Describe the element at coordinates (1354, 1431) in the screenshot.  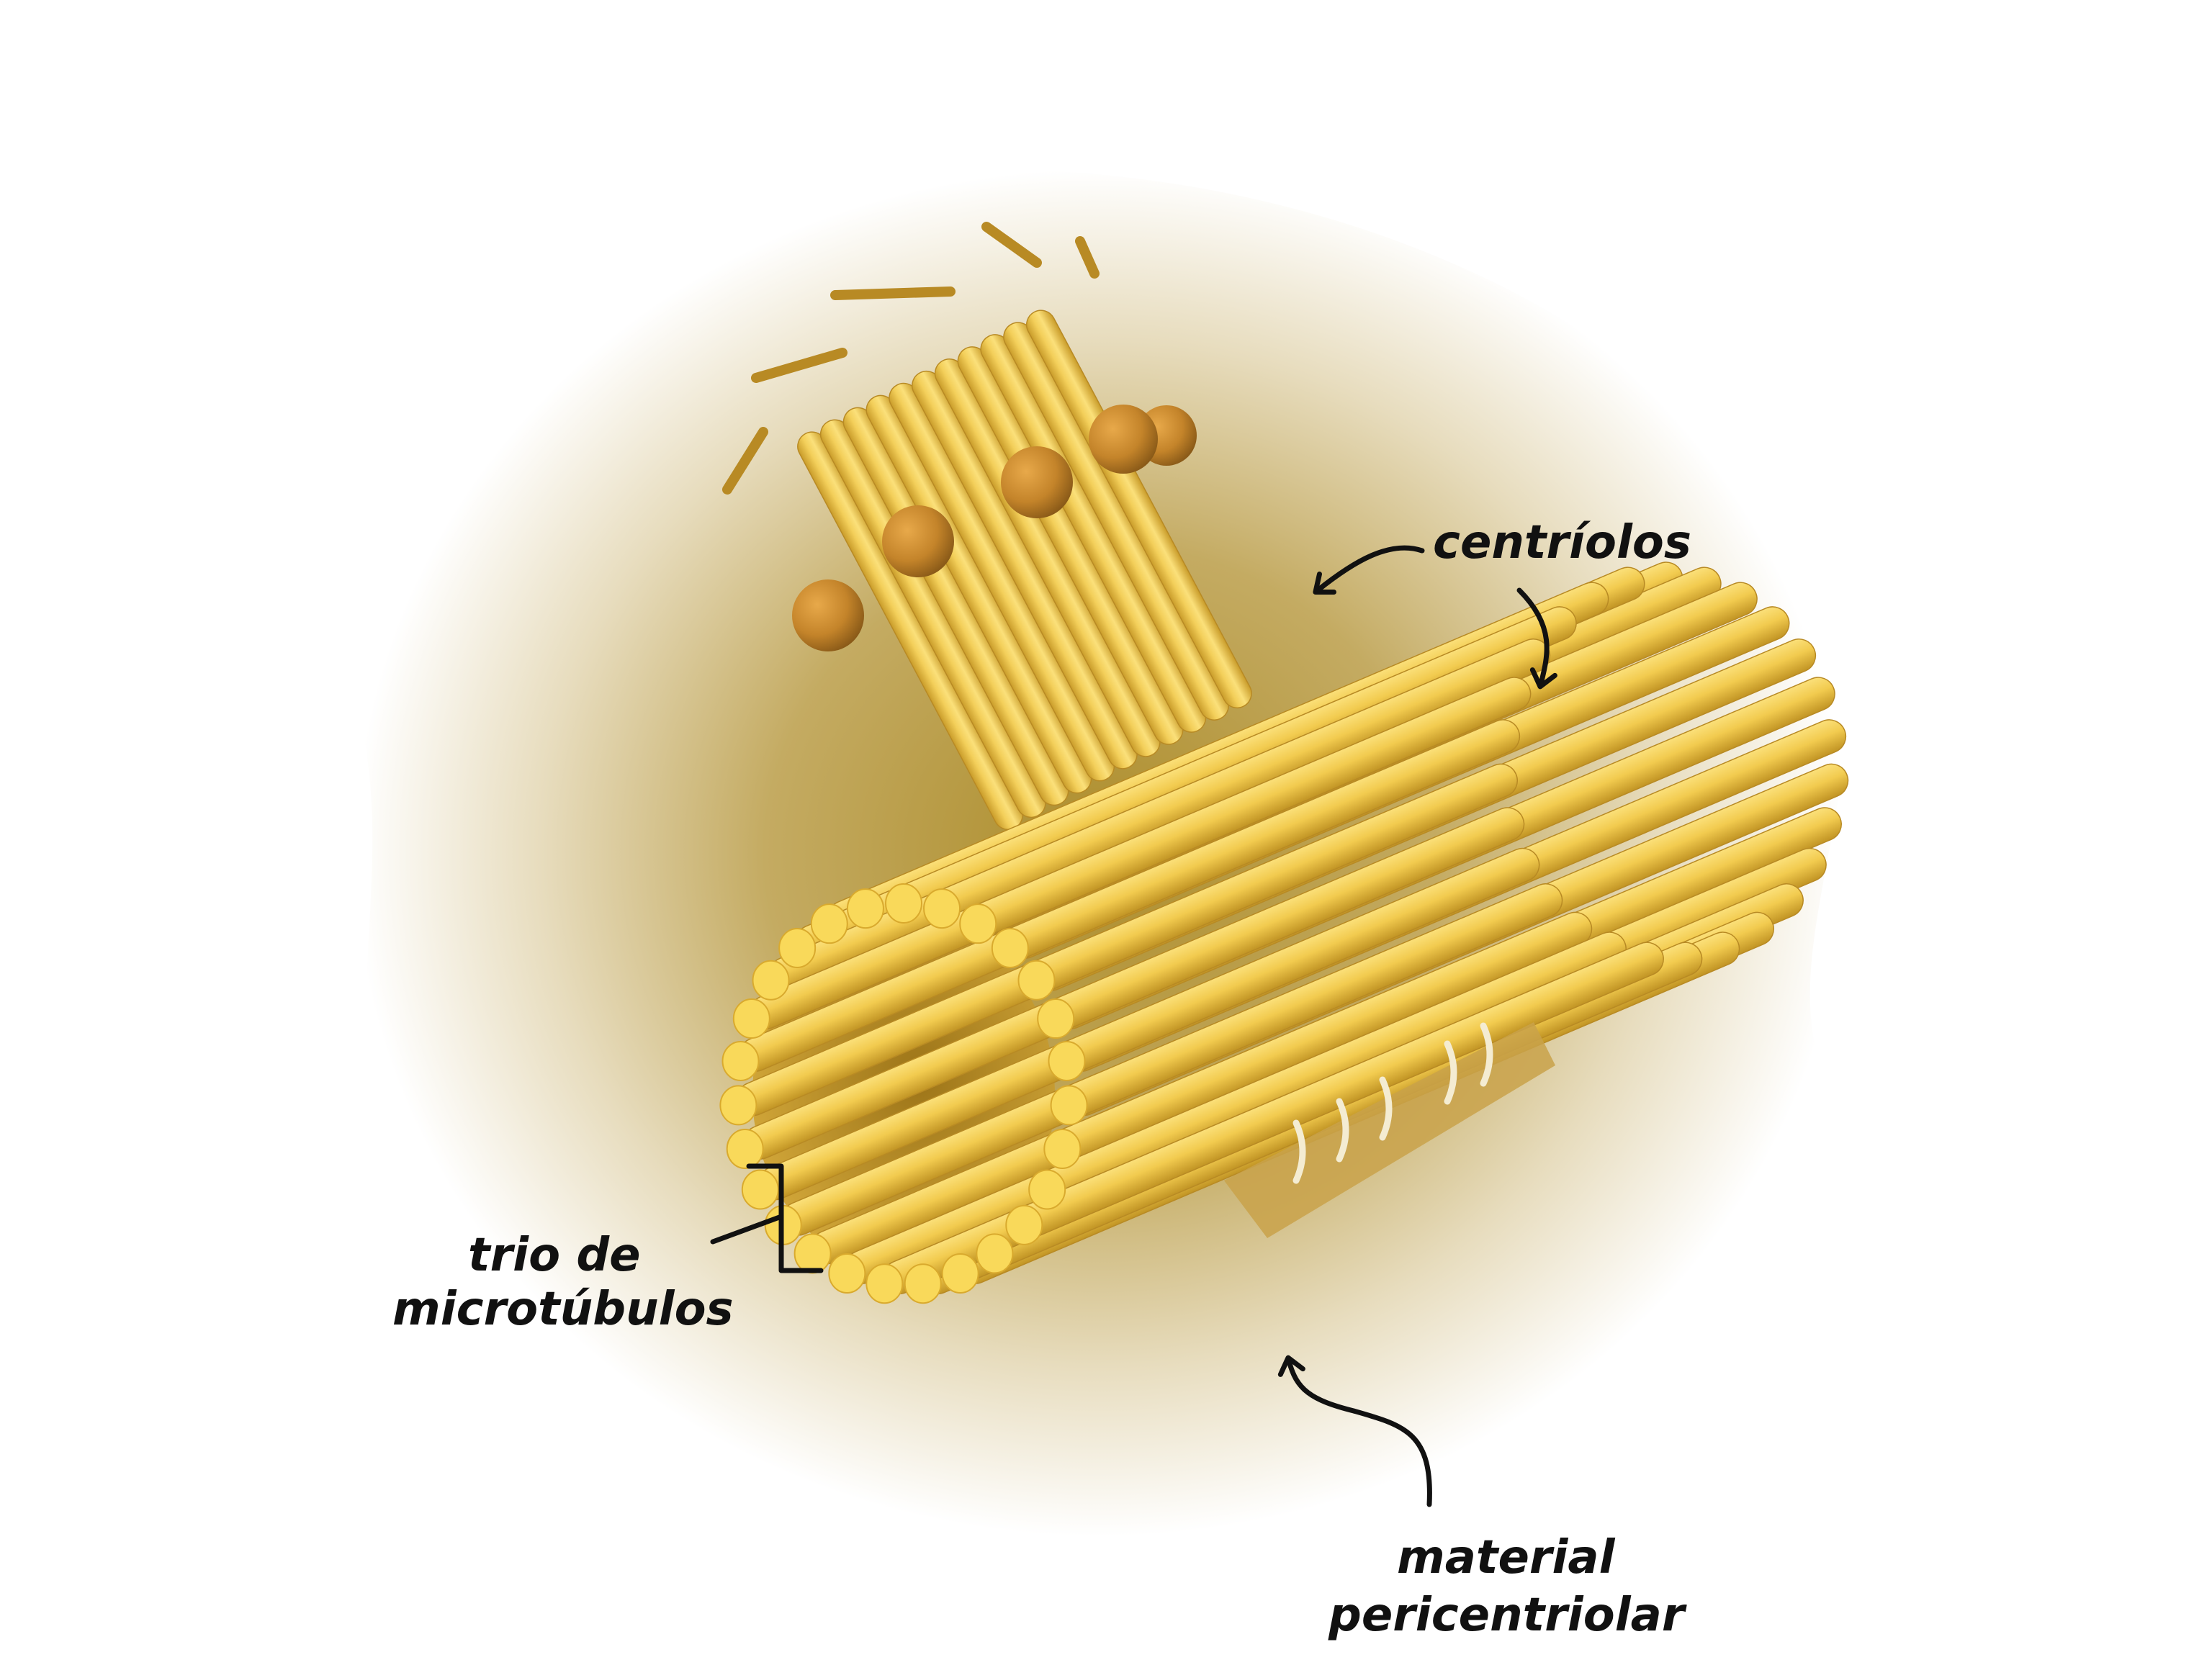
I see `arrow-to-pcm` at that location.